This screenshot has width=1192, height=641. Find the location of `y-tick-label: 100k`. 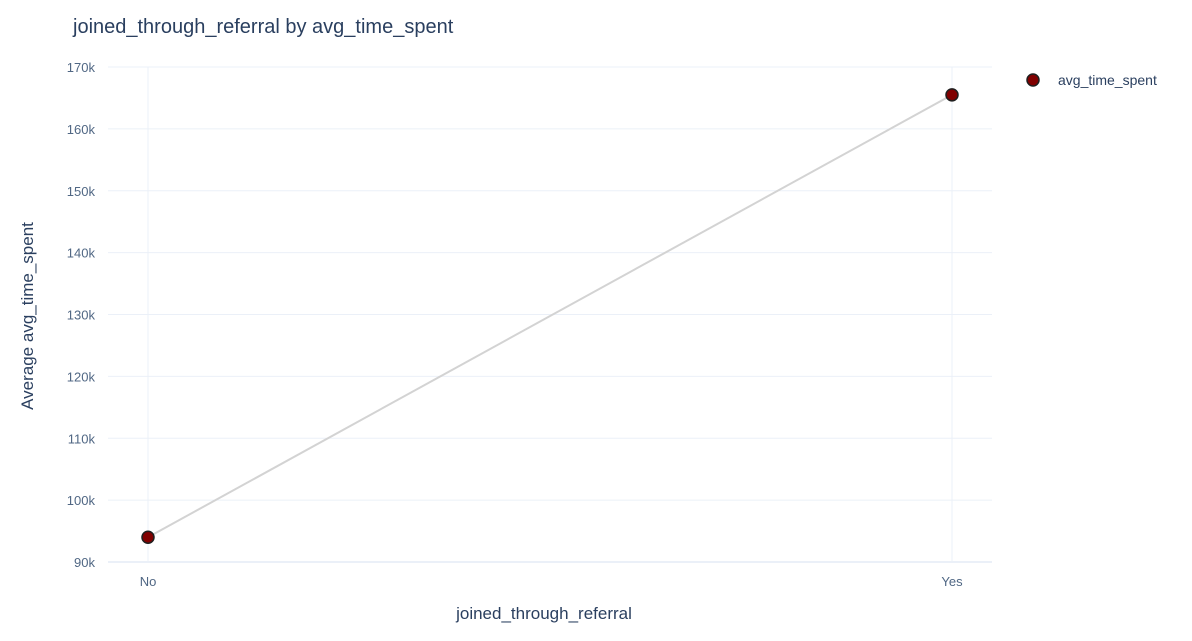

y-tick-label: 100k is located at coordinates (81, 500).